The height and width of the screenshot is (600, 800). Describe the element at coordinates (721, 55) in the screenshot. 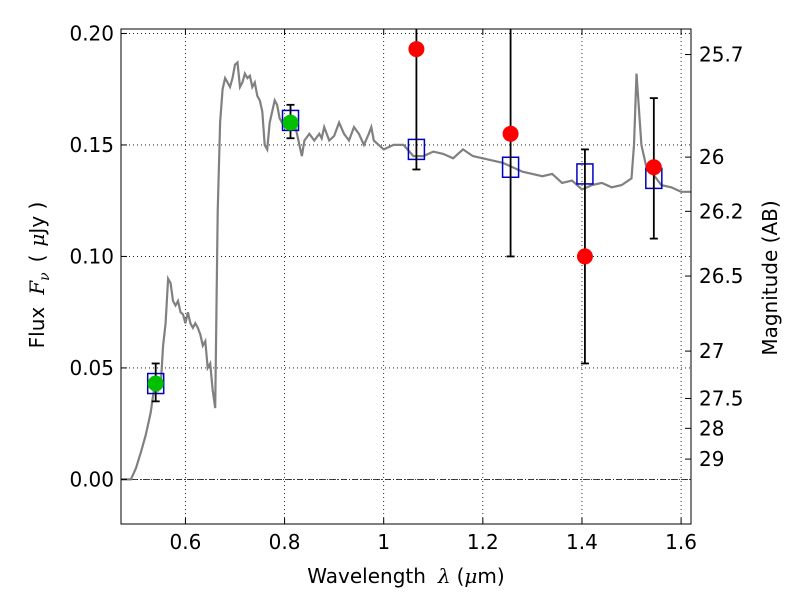

I see `y2-tick-label: 25.7` at that location.